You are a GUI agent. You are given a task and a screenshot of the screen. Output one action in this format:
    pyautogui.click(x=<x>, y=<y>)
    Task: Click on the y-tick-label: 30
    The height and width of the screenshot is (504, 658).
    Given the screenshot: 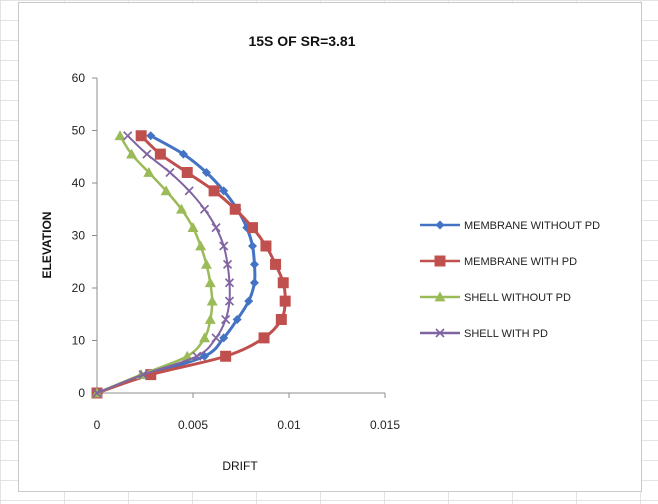 What is the action you would take?
    pyautogui.click(x=79, y=236)
    